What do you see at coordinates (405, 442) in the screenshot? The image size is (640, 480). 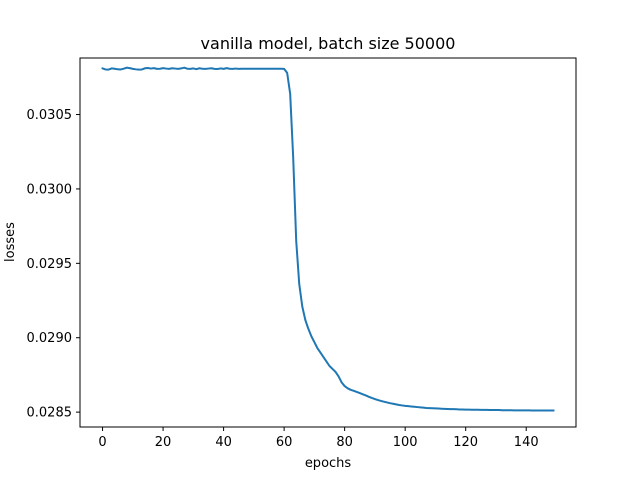 I see `x-tick-label: 100` at bounding box center [405, 442].